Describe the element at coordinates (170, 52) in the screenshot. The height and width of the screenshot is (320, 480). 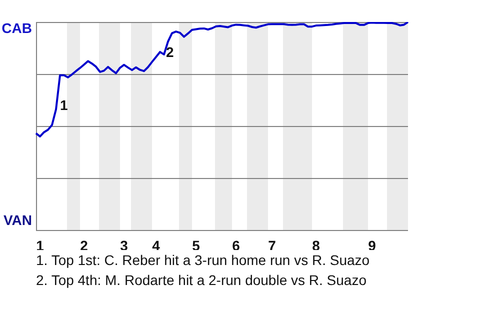
I see `annotation: 2` at that location.